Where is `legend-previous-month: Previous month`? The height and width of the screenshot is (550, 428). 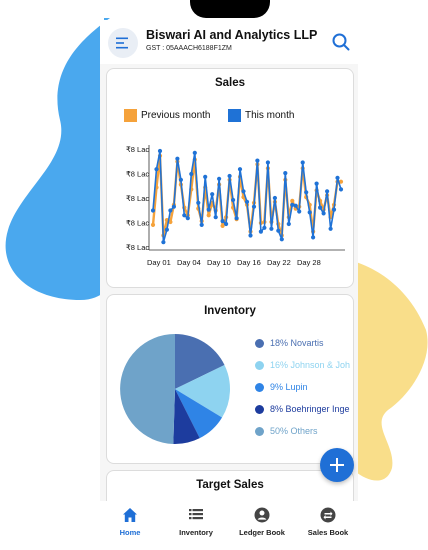 legend-previous-month: Previous month is located at coordinates (167, 115).